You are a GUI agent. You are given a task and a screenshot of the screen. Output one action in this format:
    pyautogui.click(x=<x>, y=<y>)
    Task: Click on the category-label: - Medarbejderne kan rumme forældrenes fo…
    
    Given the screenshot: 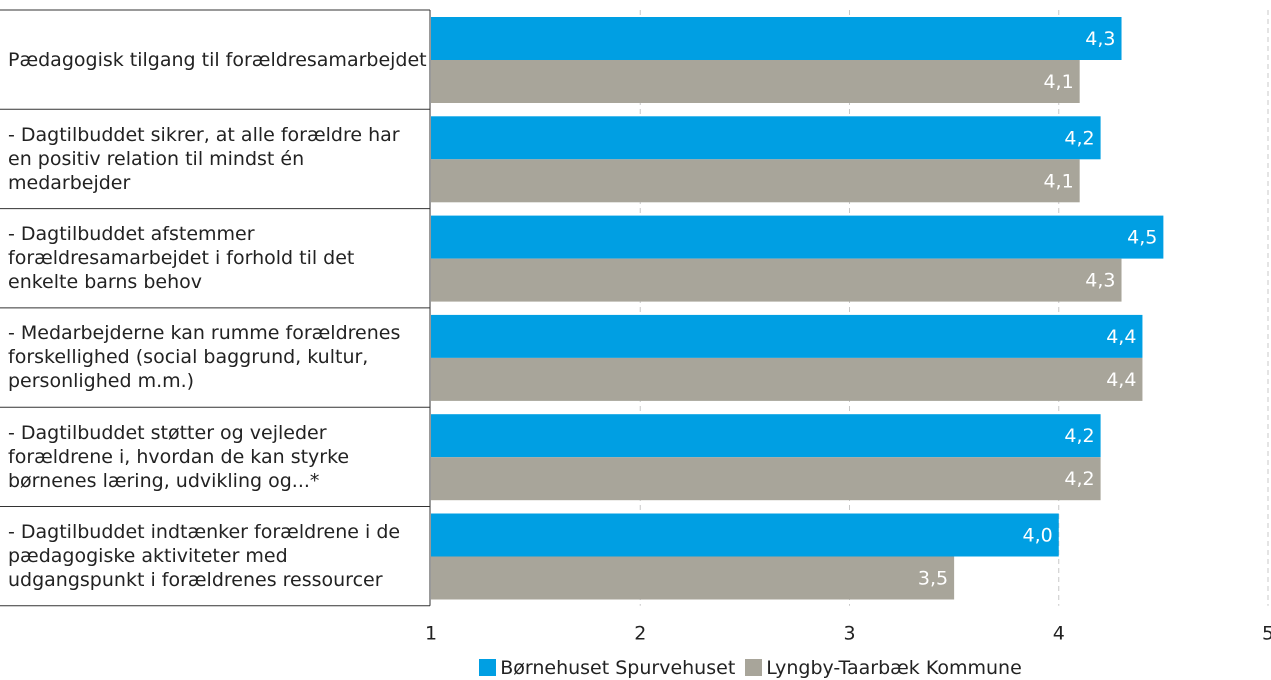 What is the action you would take?
    pyautogui.click(x=204, y=357)
    